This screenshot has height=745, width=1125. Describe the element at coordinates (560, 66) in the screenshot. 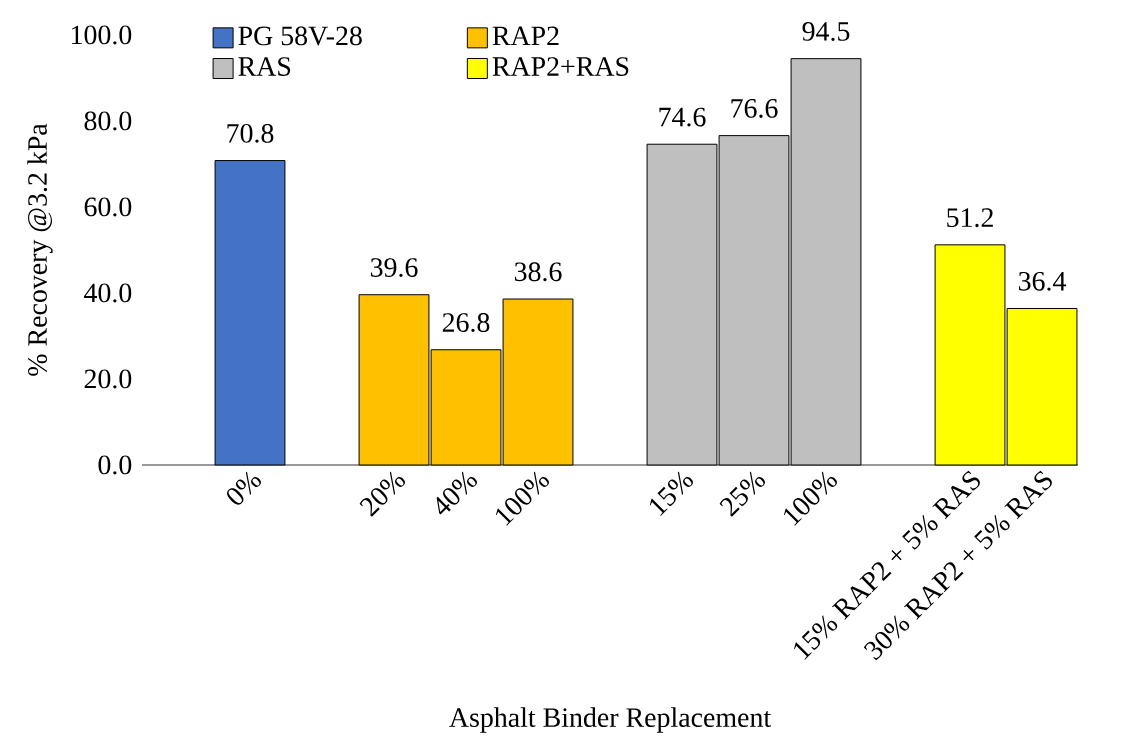

I see `legend-label: RAP2+RAS` at that location.